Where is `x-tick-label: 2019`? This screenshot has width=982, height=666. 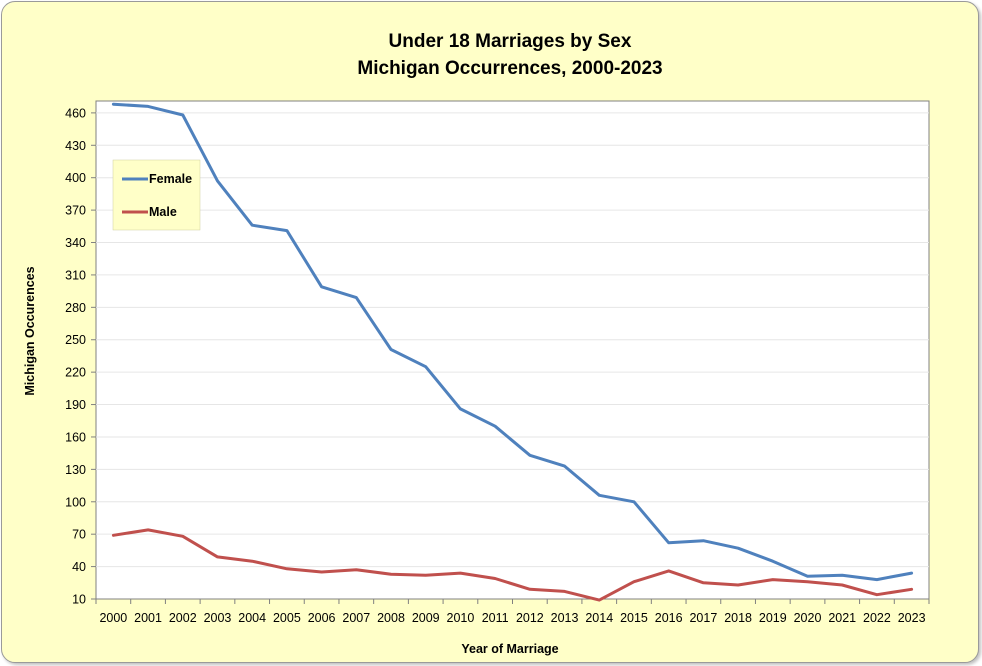
x-tick-label: 2019 is located at coordinates (773, 618).